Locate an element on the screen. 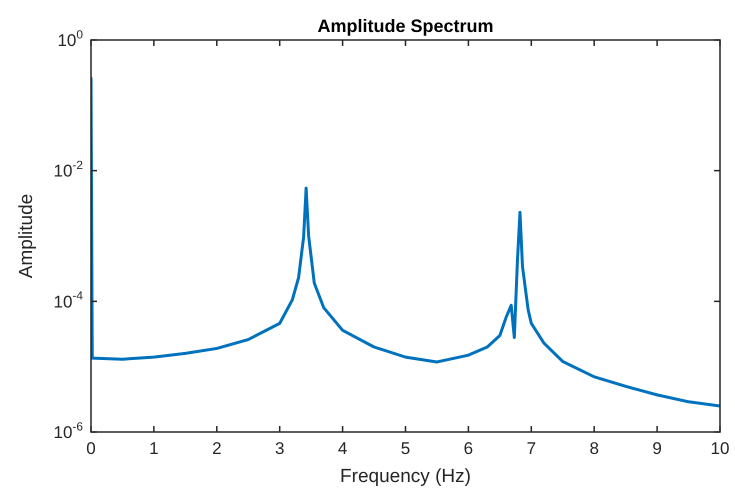 The width and height of the screenshot is (735, 498). x-tick-label: 2 is located at coordinates (217, 448).